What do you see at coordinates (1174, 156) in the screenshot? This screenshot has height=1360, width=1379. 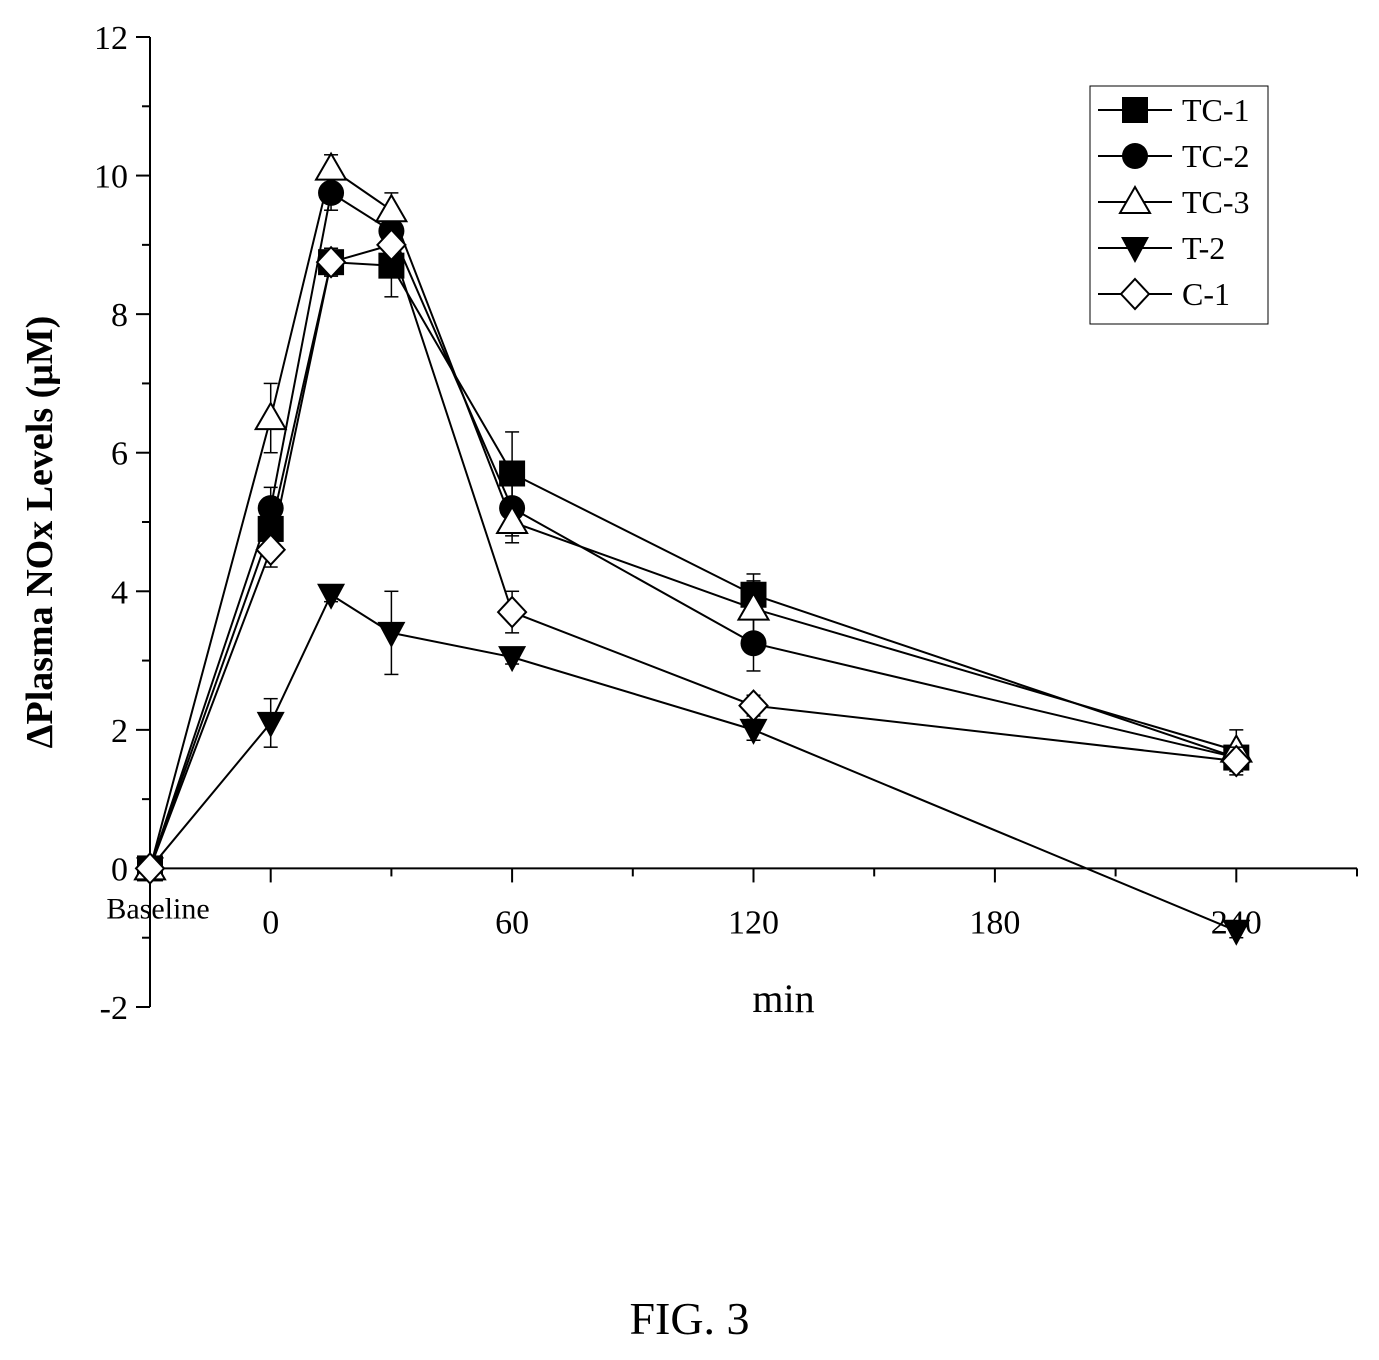 I see `legend-item-tc-2: TC-2` at bounding box center [1174, 156].